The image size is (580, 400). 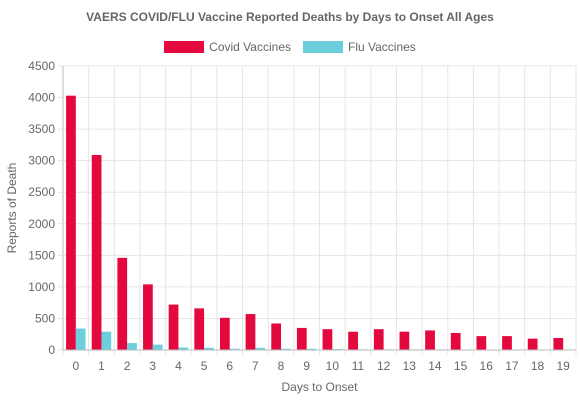 I want to click on x-tick-label: 13, so click(x=410, y=366).